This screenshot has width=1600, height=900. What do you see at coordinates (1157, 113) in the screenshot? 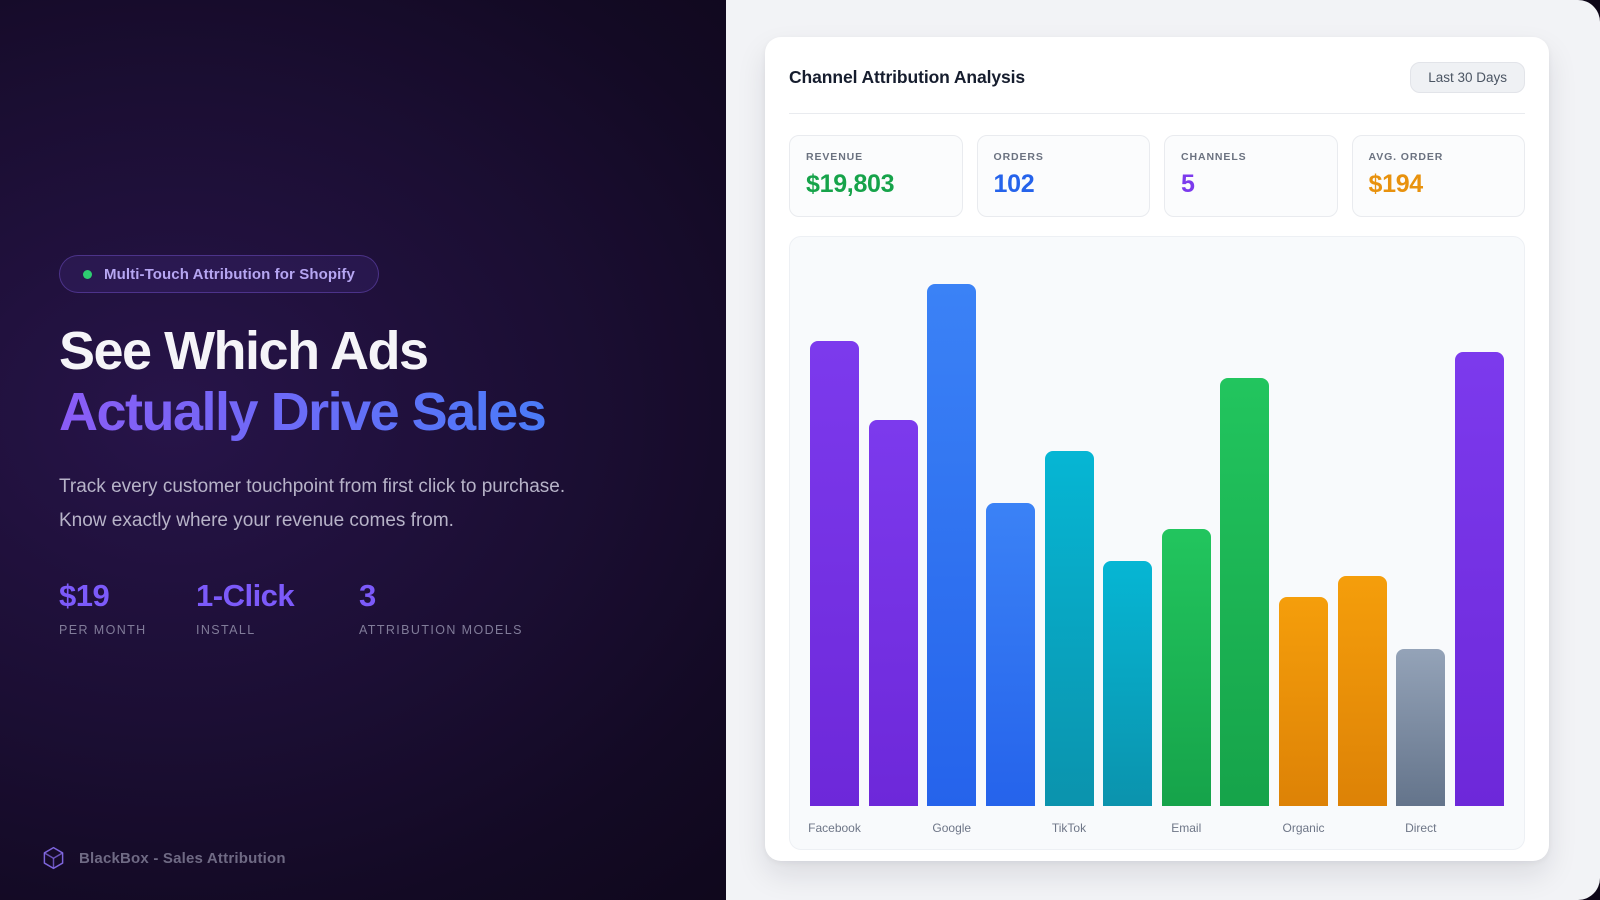
I see `header-divider` at bounding box center [1157, 113].